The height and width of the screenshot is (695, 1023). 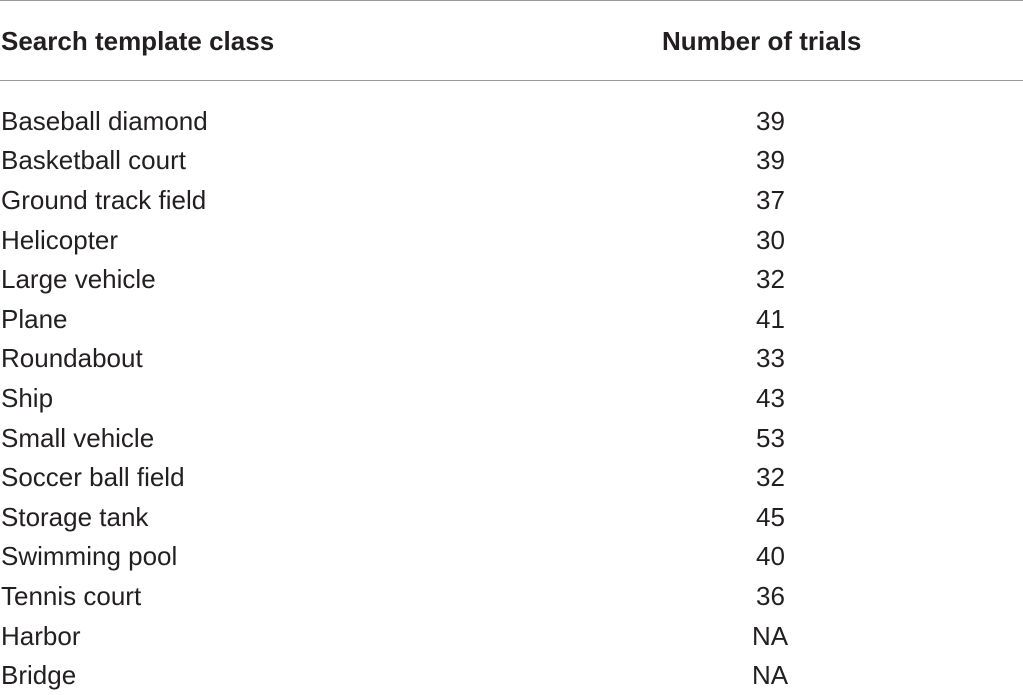 What do you see at coordinates (770, 358) in the screenshot?
I see `row-trials-cell: 33` at bounding box center [770, 358].